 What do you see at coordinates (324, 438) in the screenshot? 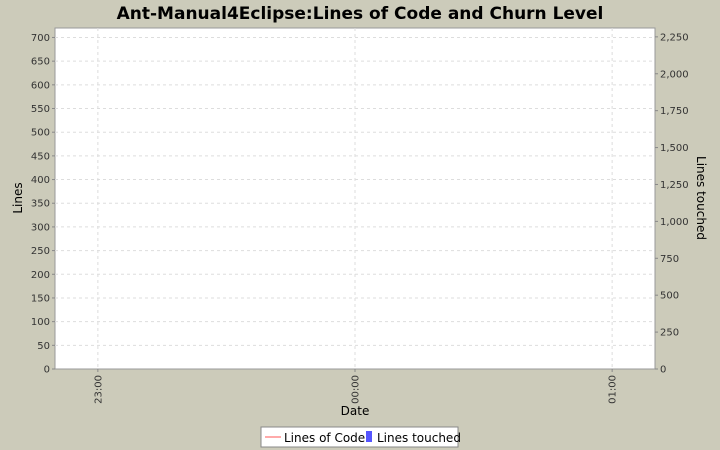
I see `legend-label-lines-of-code: Lines of Code` at bounding box center [324, 438].